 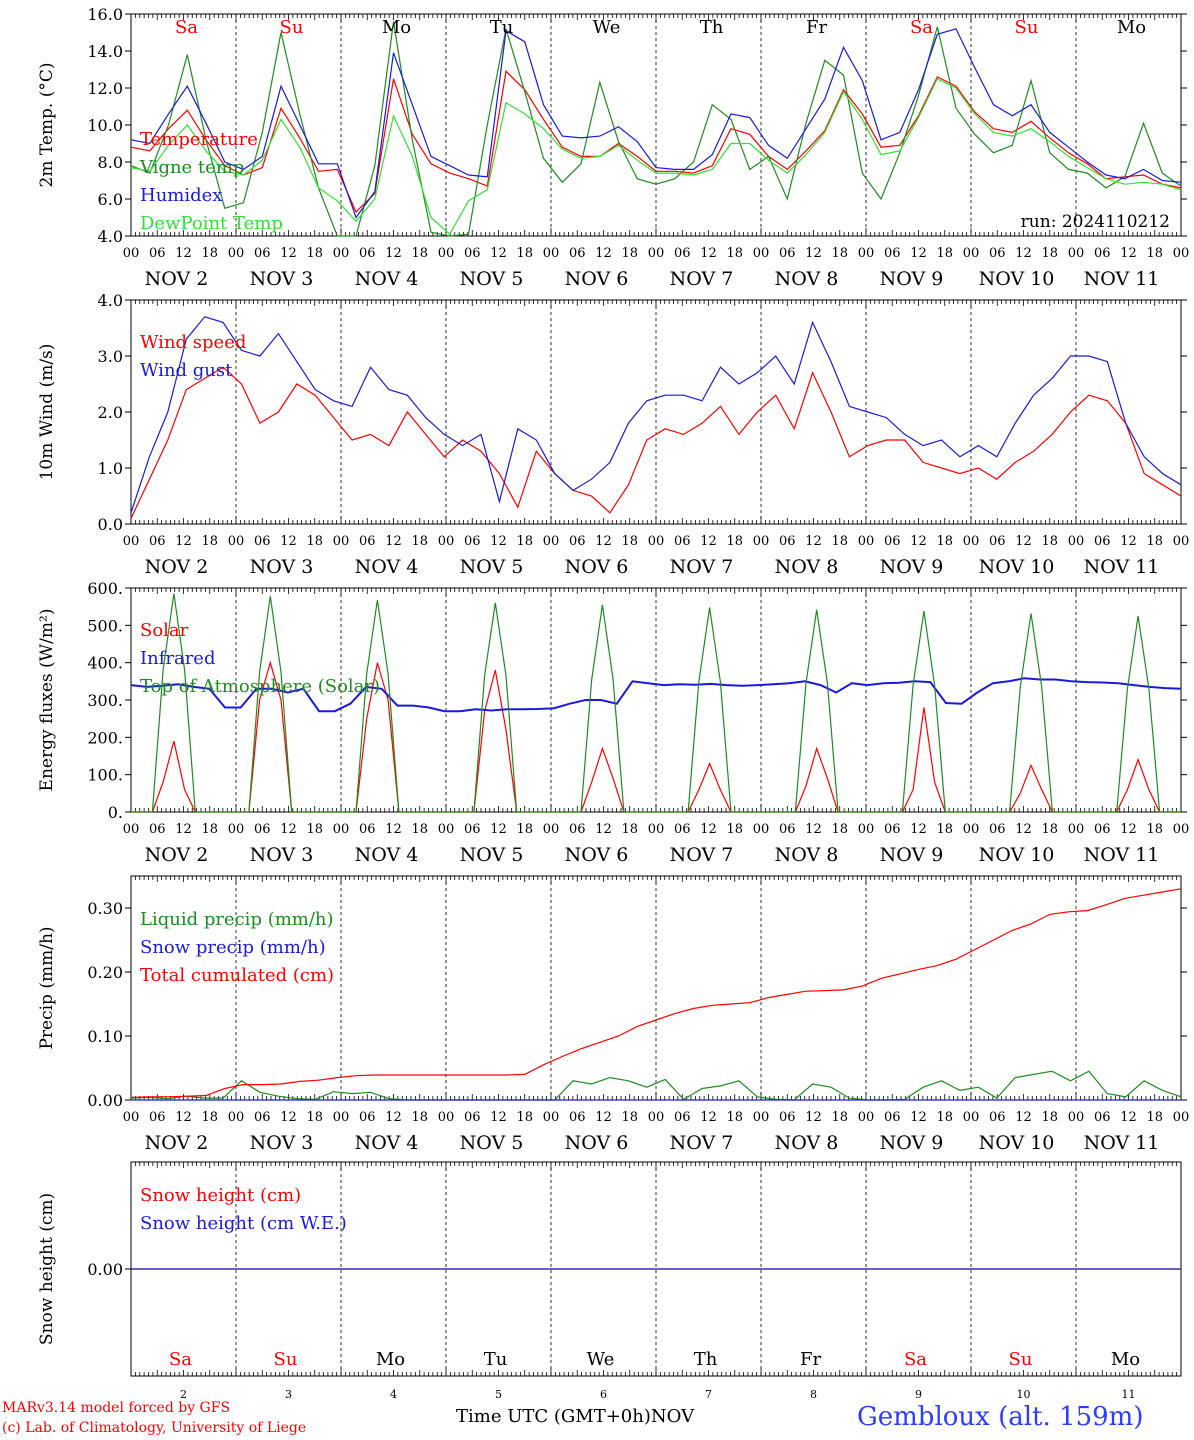 I want to click on day-number-label: 7, so click(x=708, y=1394).